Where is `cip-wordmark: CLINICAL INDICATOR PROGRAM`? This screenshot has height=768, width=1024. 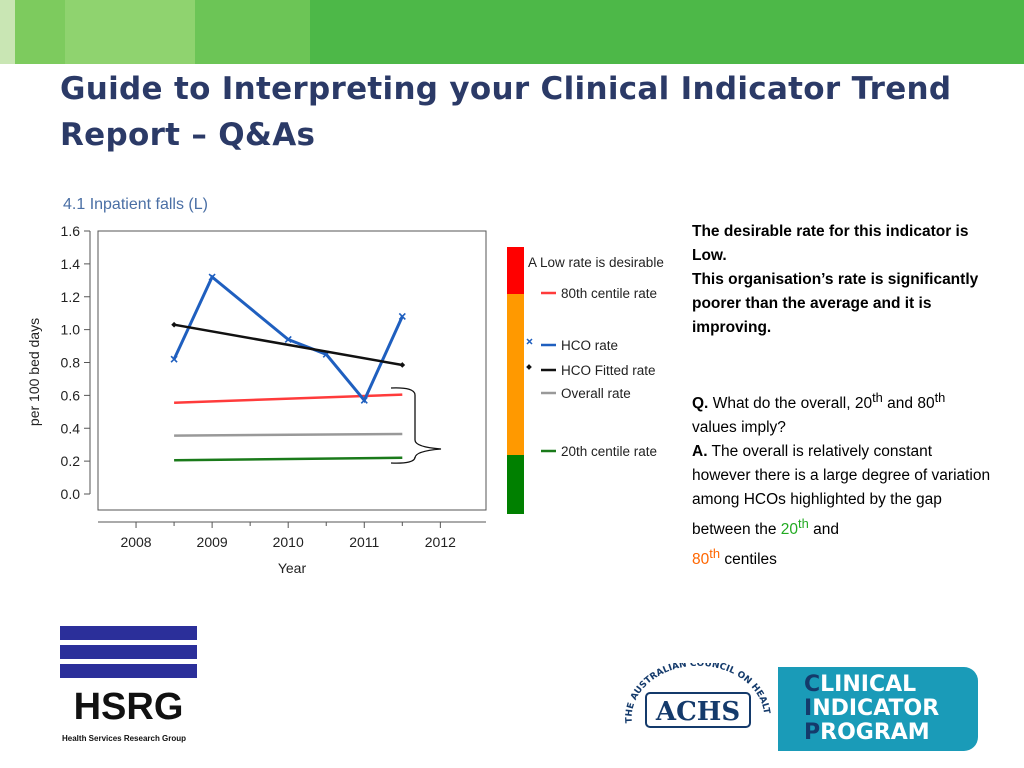
cip-wordmark: CLINICAL INDICATOR PROGRAM is located at coordinates (871, 709).